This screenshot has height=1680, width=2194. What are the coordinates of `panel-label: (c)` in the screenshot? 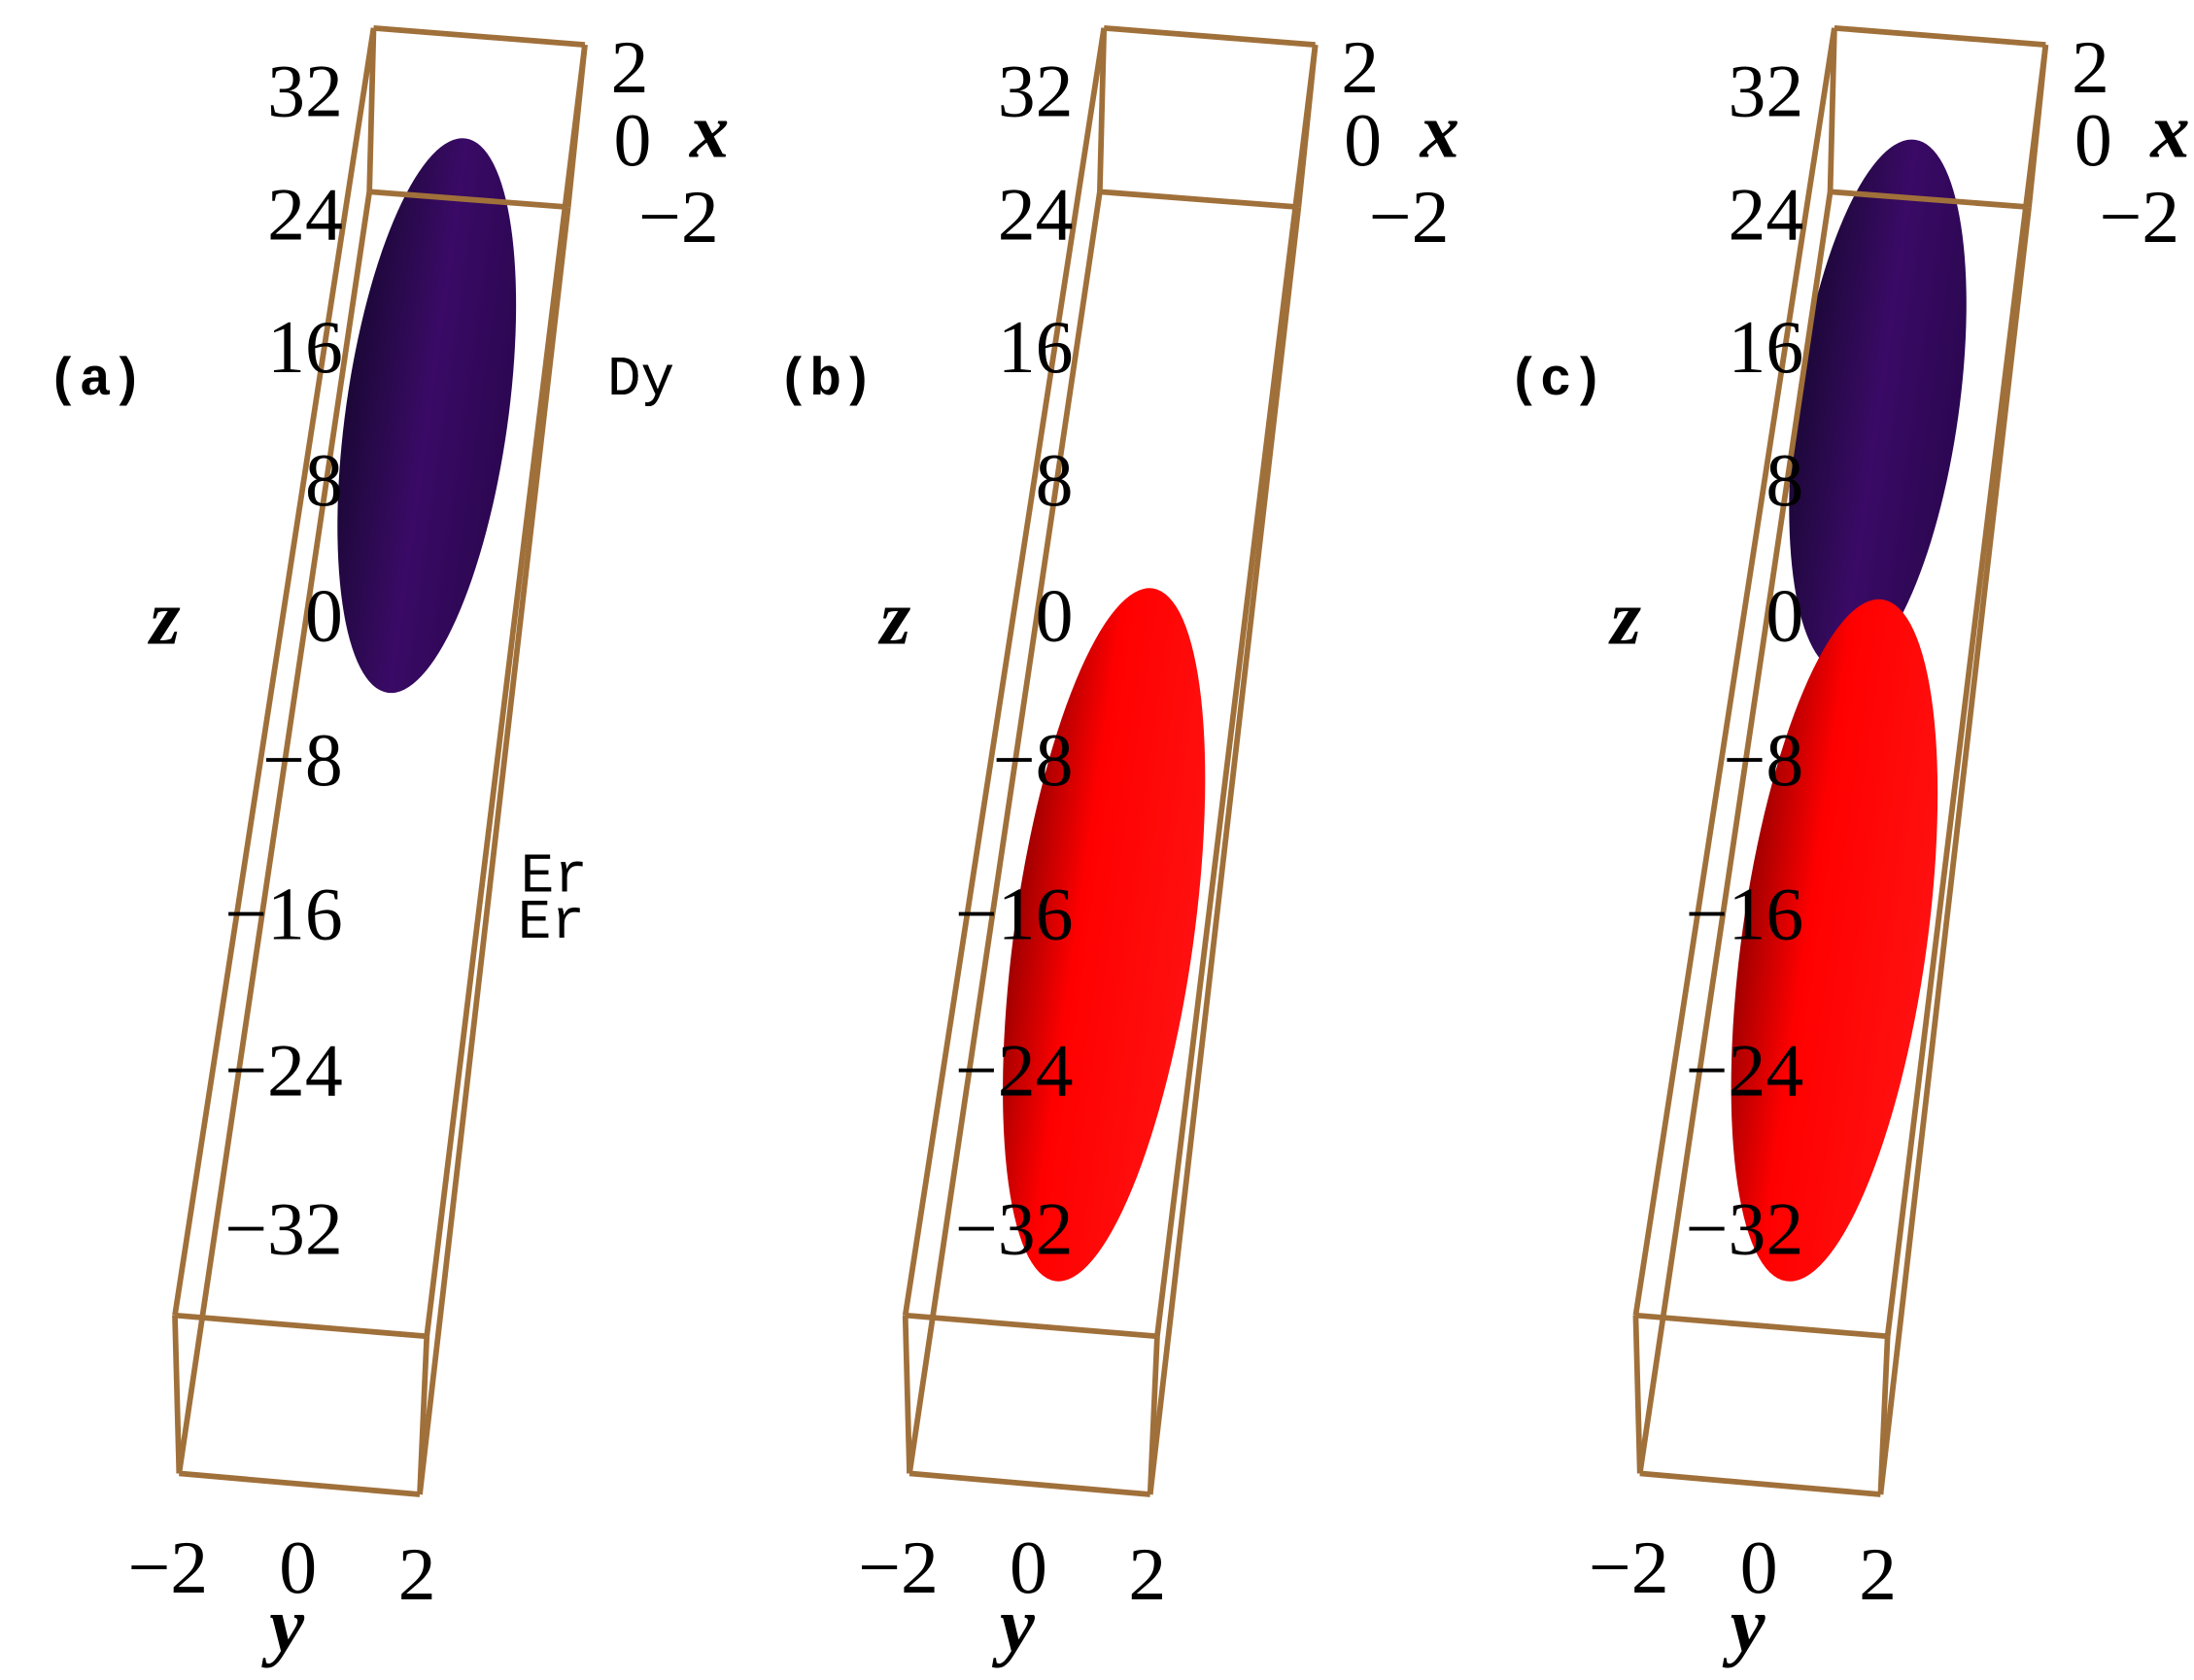 It's located at (1556, 381).